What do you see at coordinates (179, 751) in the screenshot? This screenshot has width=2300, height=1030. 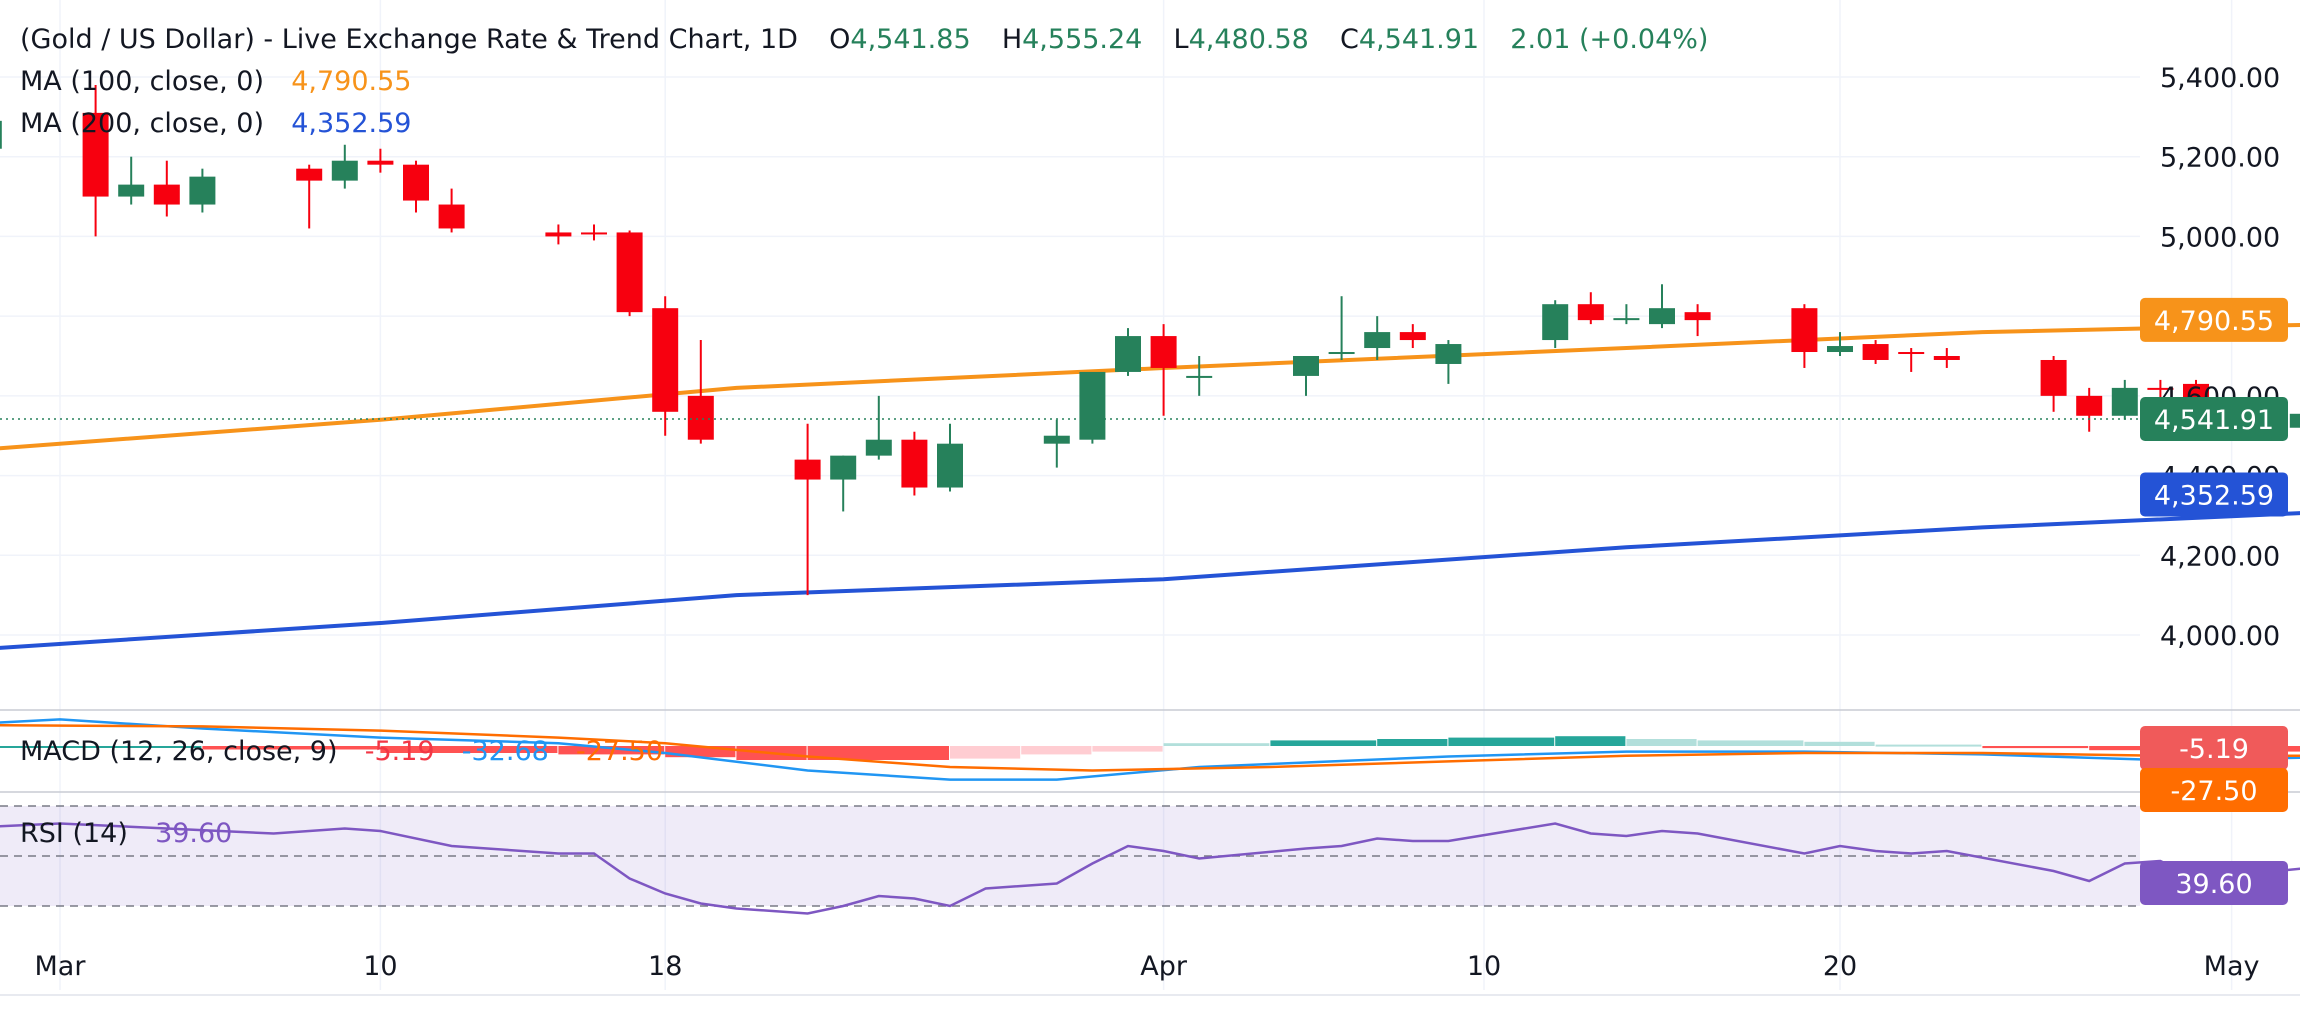 I see `macd-label: MACD (12, 26, close, 9)` at bounding box center [179, 751].